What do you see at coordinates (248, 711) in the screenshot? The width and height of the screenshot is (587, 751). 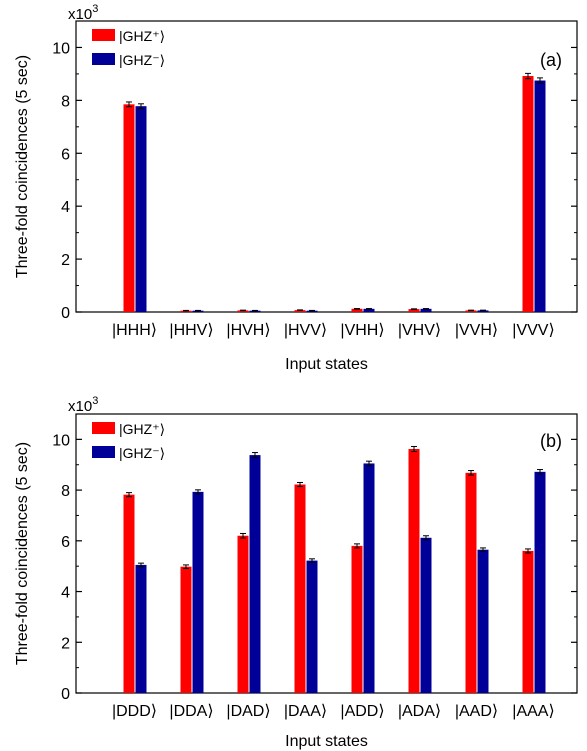 I see `x-tick-label: |DAD⟩` at bounding box center [248, 711].